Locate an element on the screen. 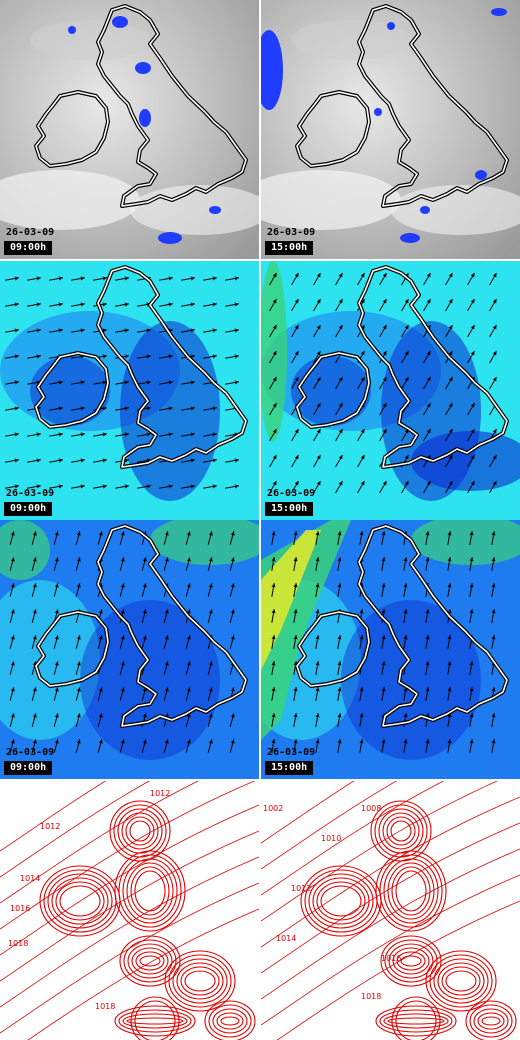 The image size is (520, 1040). timestamp: 26-03-09 09:00h is located at coordinates (30, 761).